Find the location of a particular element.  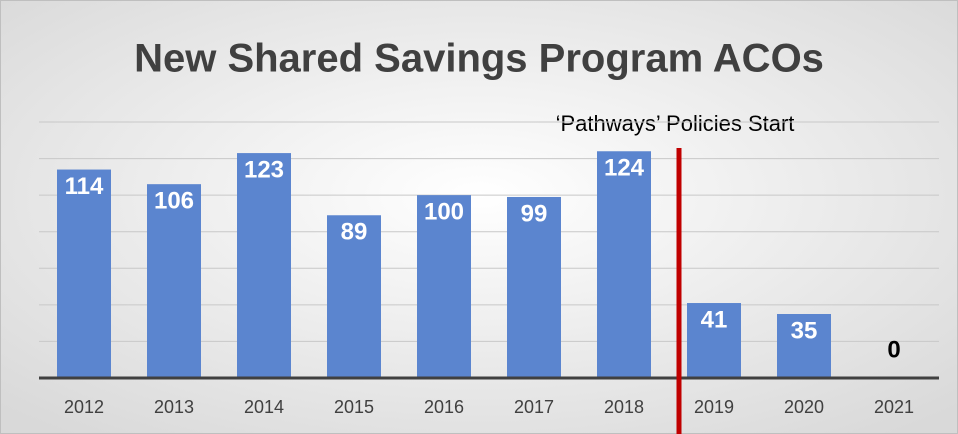

x-tick-label: 2014 is located at coordinates (264, 407).